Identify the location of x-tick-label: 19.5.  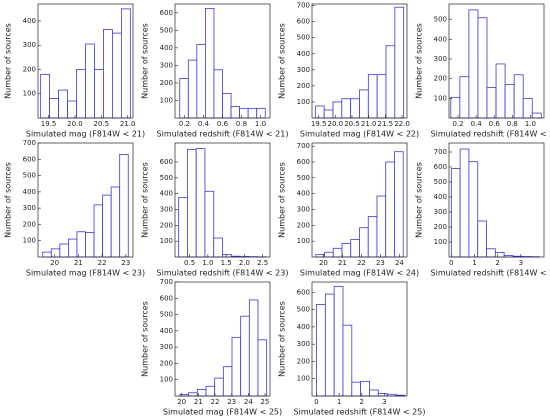
(49, 124).